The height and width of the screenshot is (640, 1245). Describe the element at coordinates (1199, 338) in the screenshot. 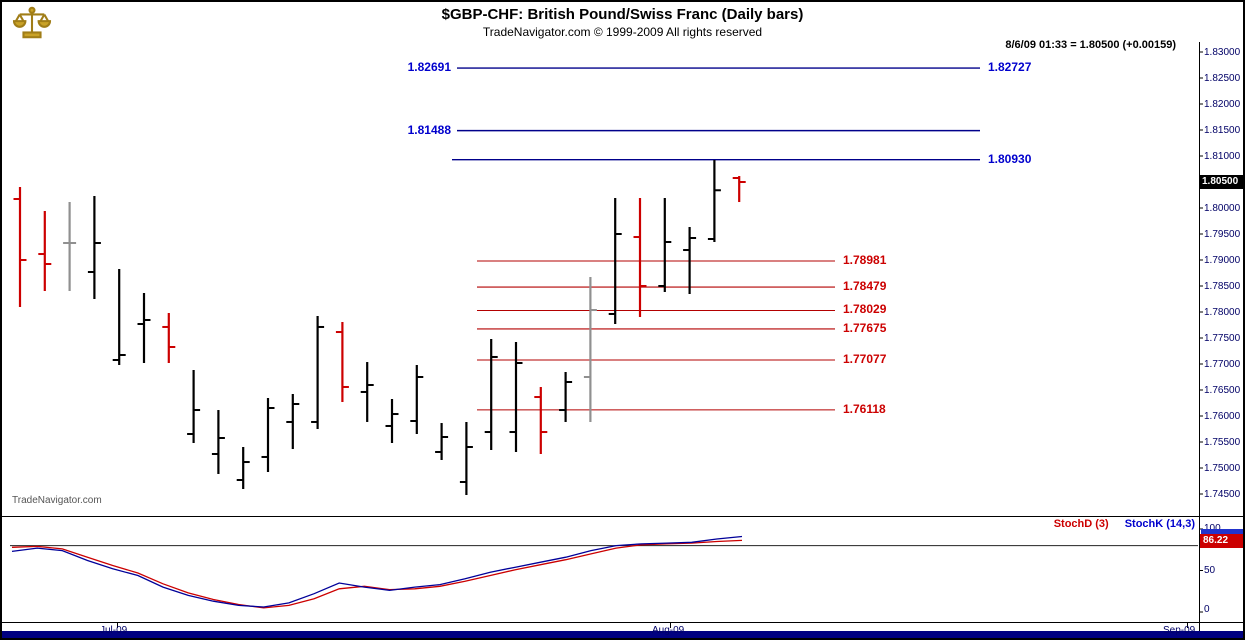

I see `price-axis-separator` at that location.